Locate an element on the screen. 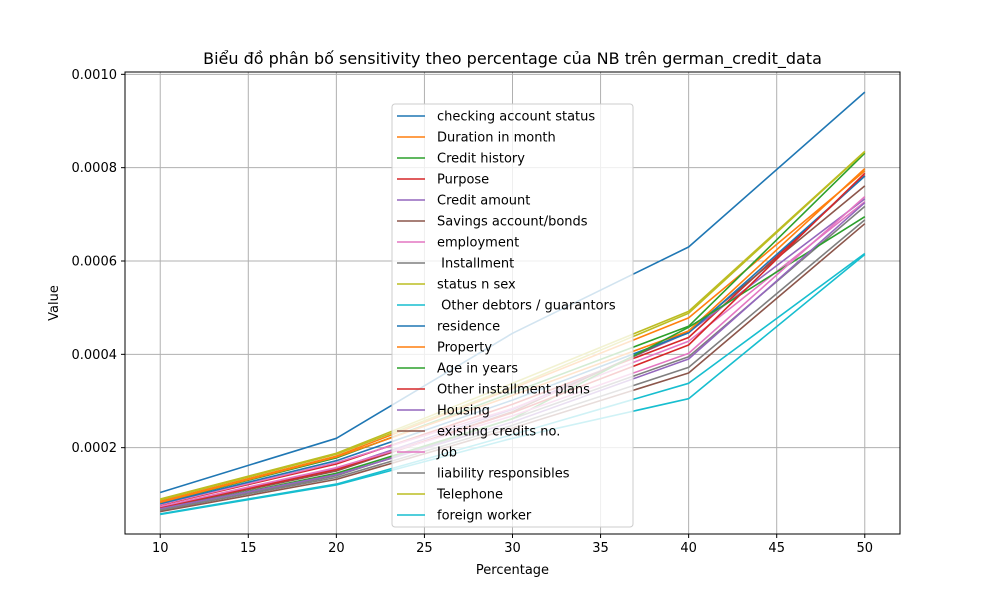  x-tick-label: 35 is located at coordinates (600, 548).